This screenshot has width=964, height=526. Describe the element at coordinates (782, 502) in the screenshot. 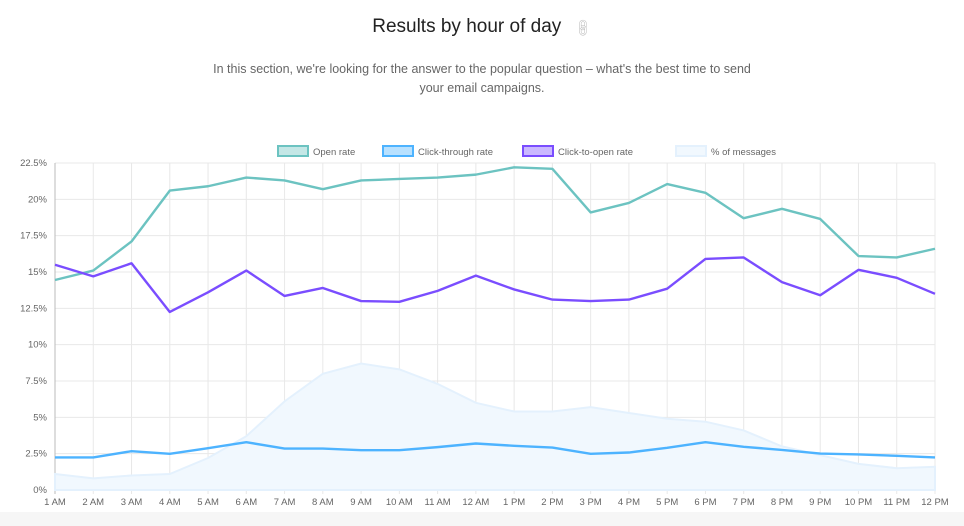

I see `x-tick-label: 8 PM` at that location.